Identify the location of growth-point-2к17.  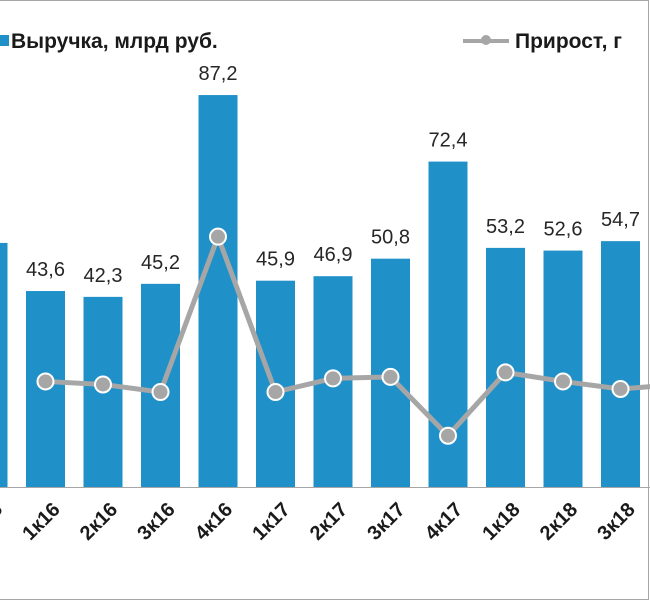
(333, 378).